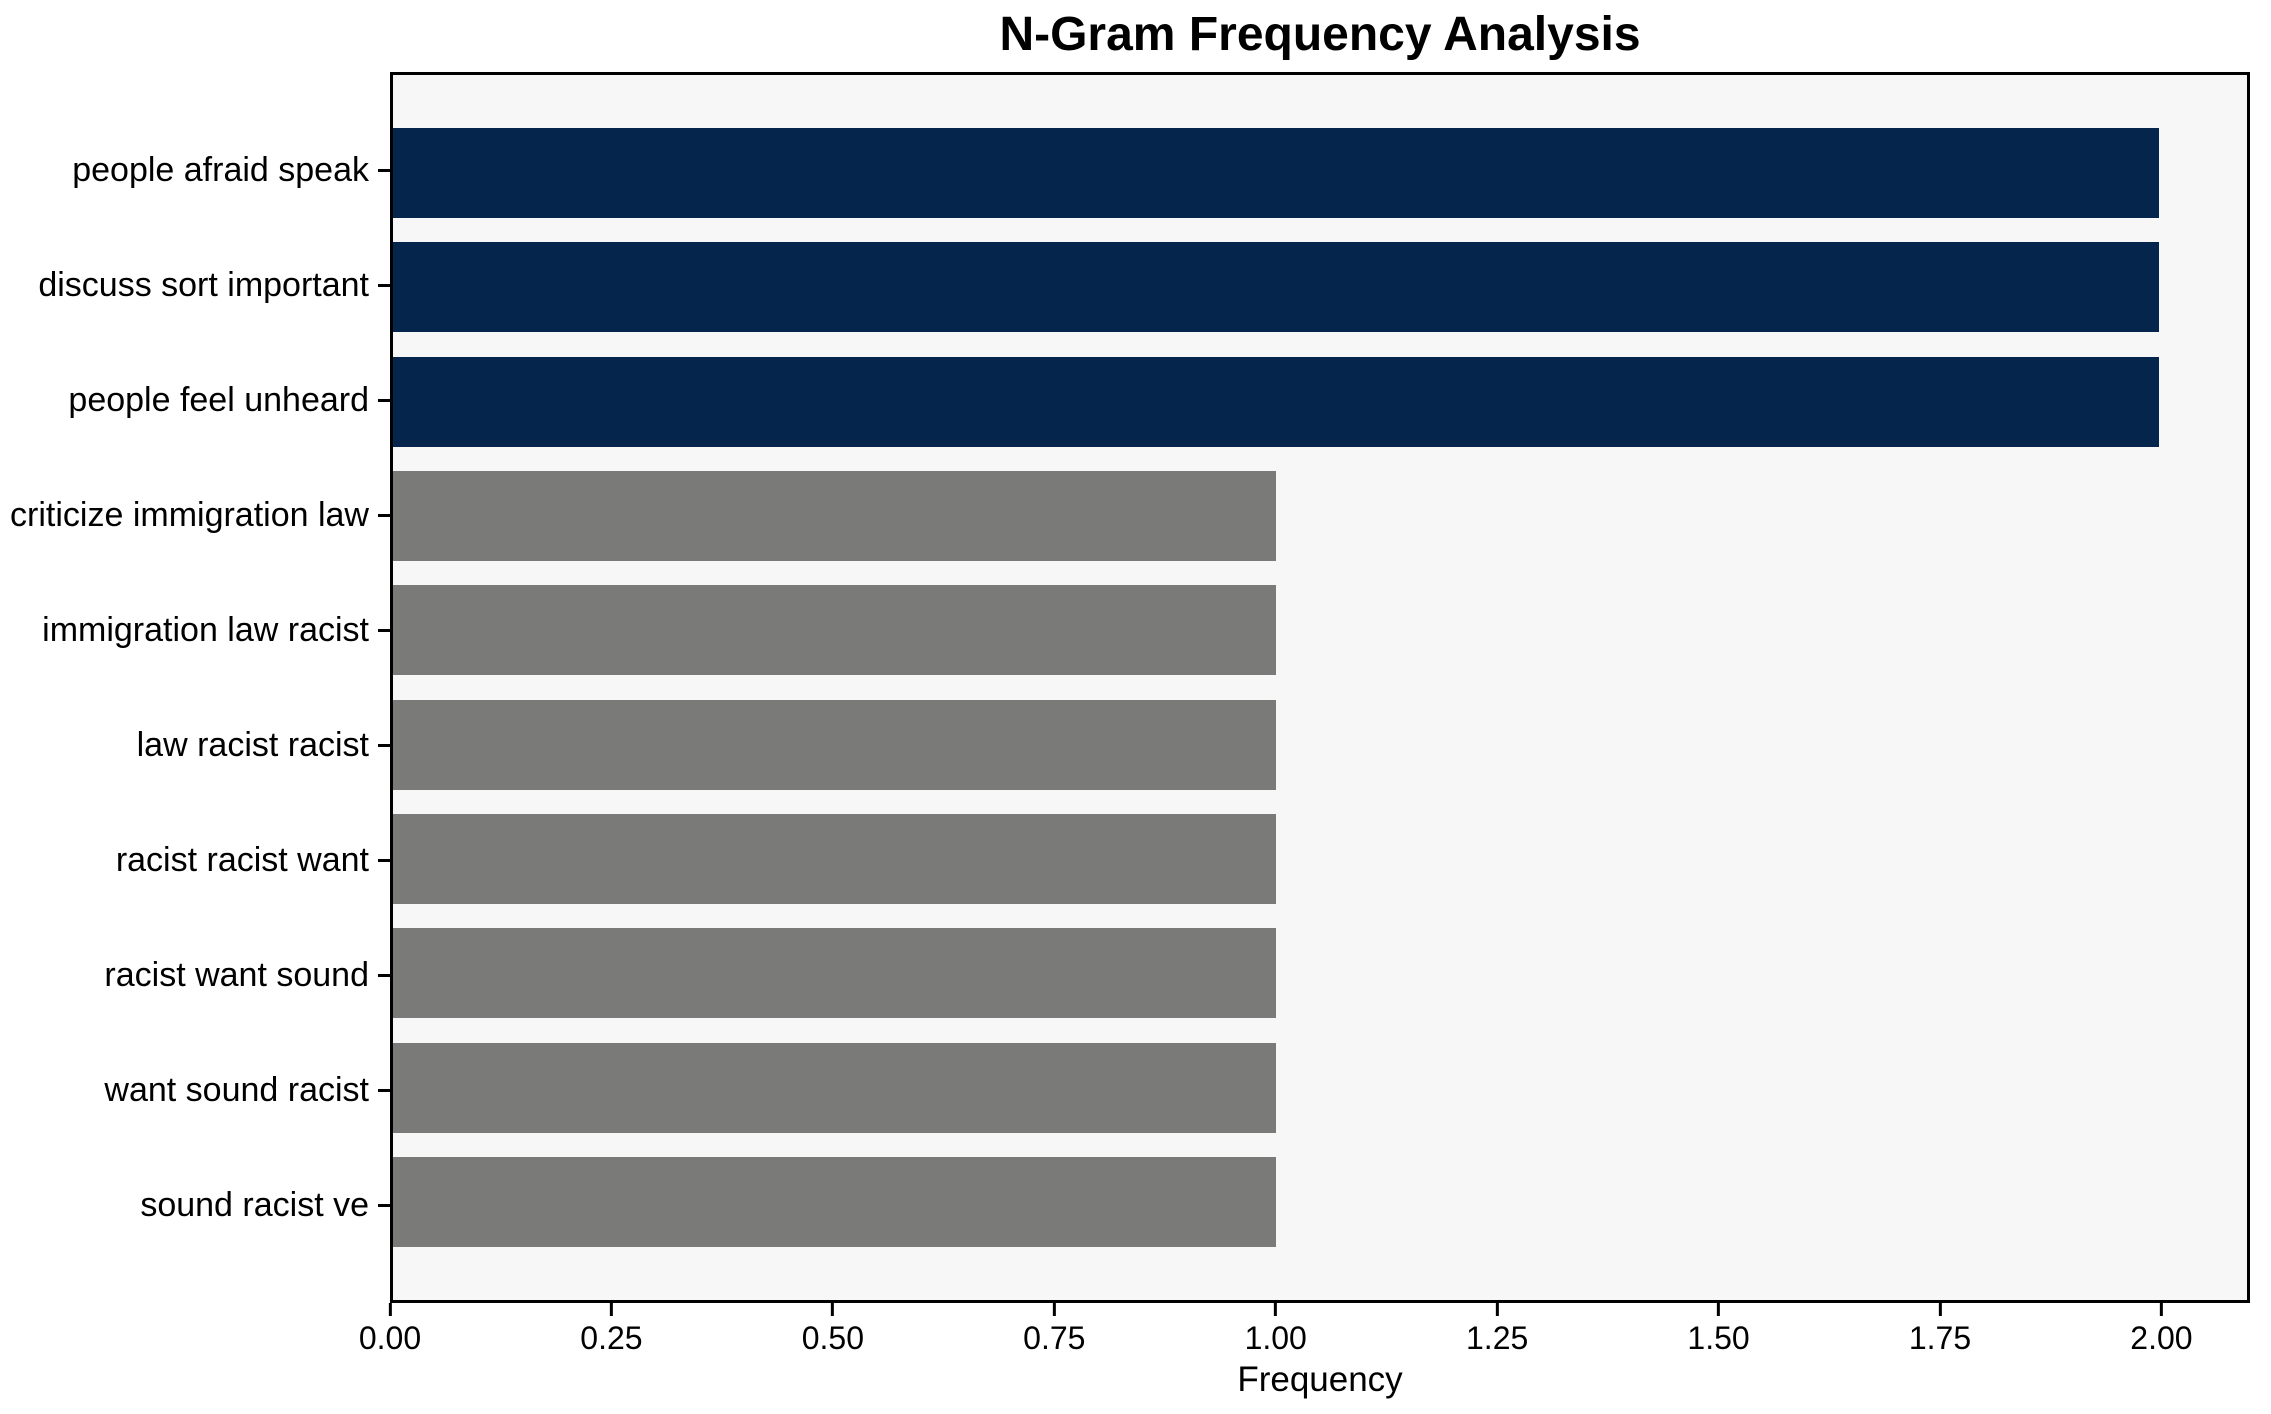  What do you see at coordinates (236, 974) in the screenshot?
I see `y-tick-label: racist want sound` at bounding box center [236, 974].